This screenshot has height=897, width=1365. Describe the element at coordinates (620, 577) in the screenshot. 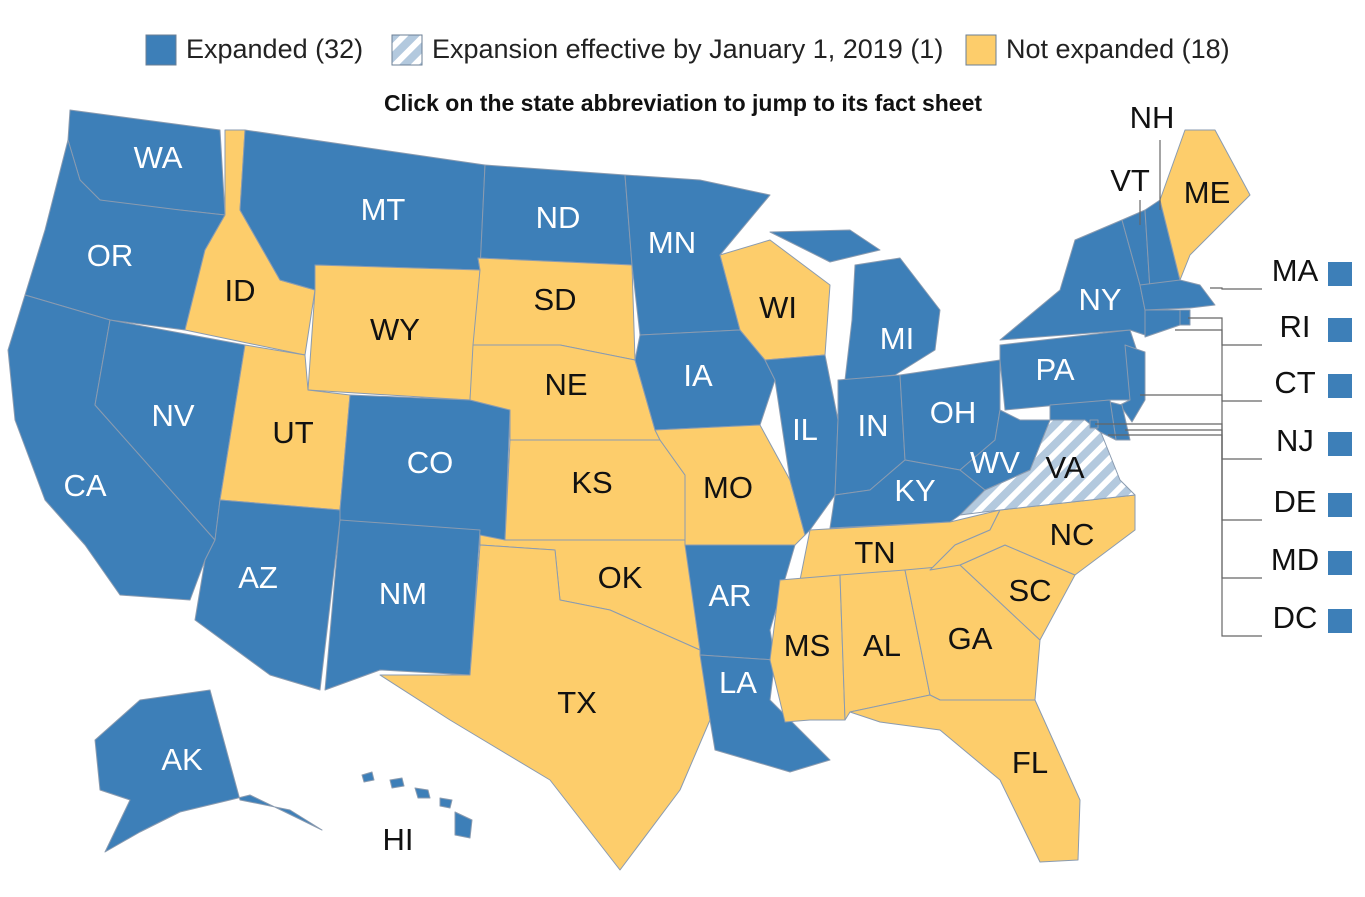

I see `state-label: OK` at that location.